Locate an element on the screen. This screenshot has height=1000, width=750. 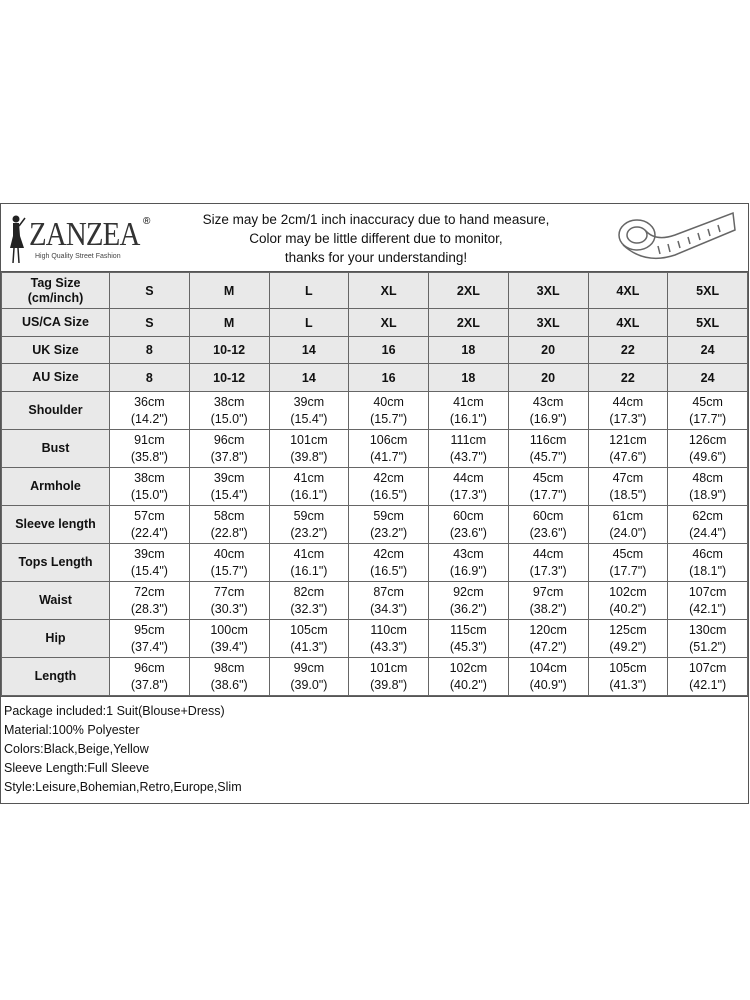
size-cell: 4XL is located at coordinates (628, 322).